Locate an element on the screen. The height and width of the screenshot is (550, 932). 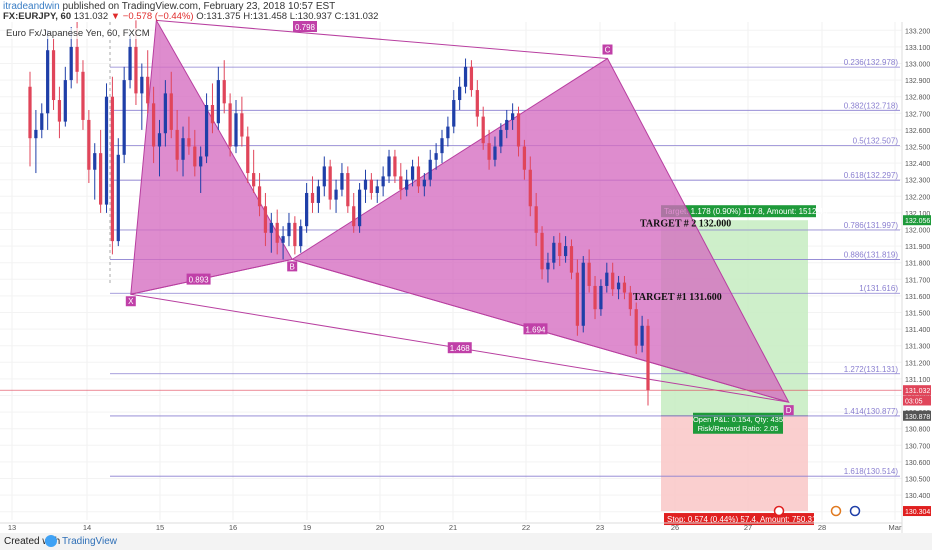
fib-level-label: 0.618(132.297) is located at coordinates (871, 175).